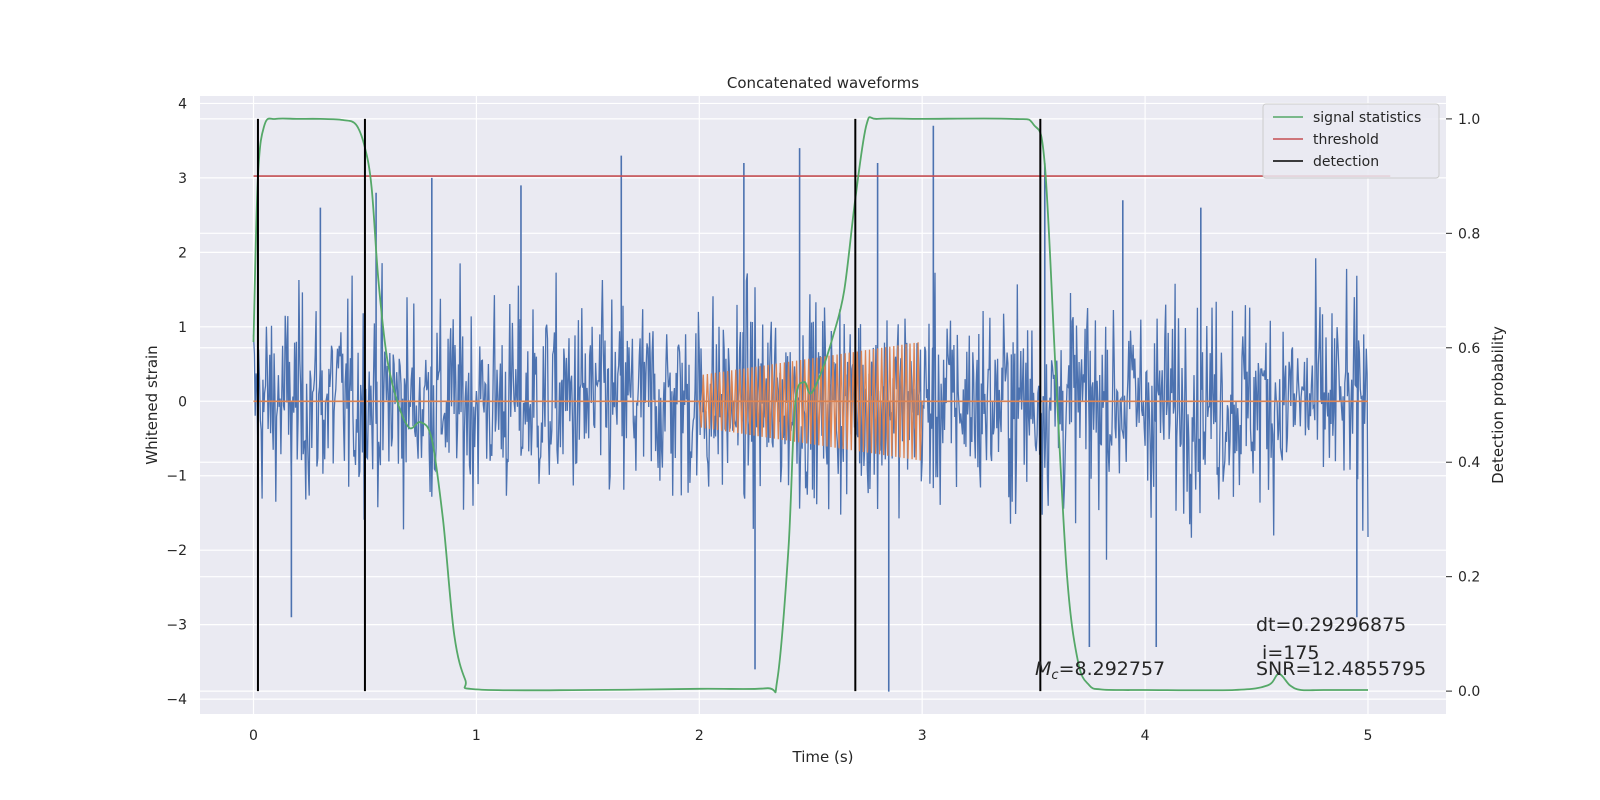 This screenshot has height=800, width=1600. I want to click on y2-axis-label: Detection probability, so click(1498, 405).